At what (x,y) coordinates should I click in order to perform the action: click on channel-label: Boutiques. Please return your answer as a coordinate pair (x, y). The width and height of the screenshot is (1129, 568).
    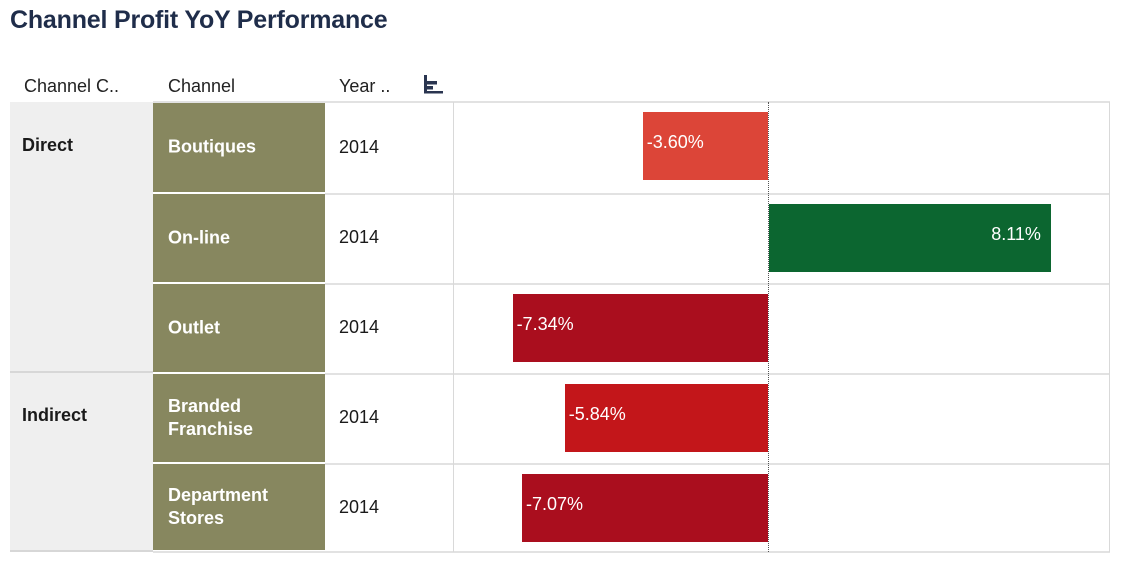
    Looking at the image, I should click on (212, 146).